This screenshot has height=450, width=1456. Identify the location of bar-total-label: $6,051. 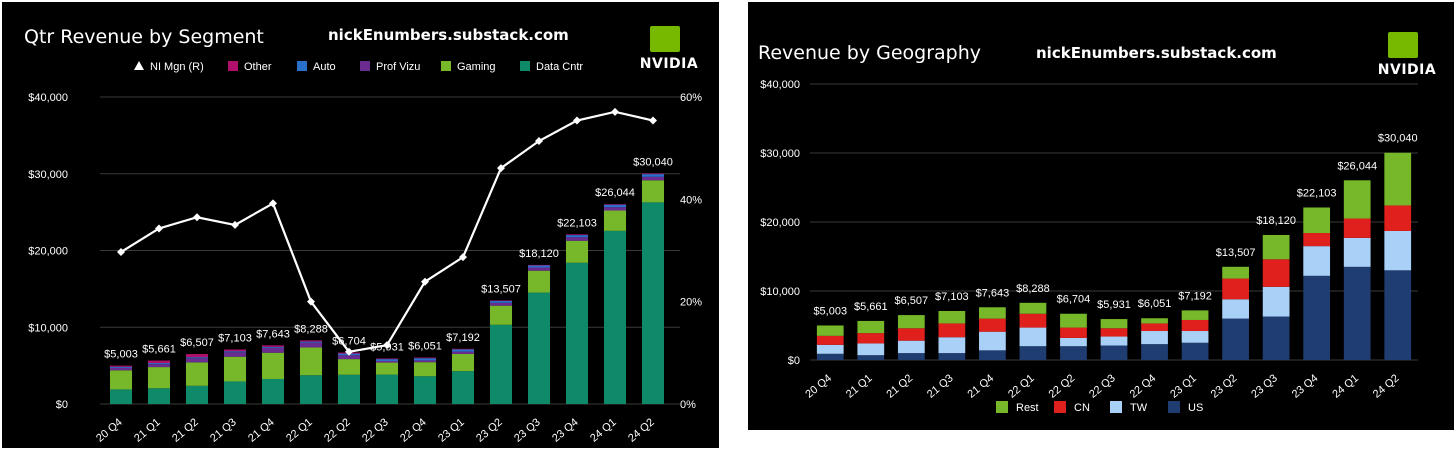
(1155, 304).